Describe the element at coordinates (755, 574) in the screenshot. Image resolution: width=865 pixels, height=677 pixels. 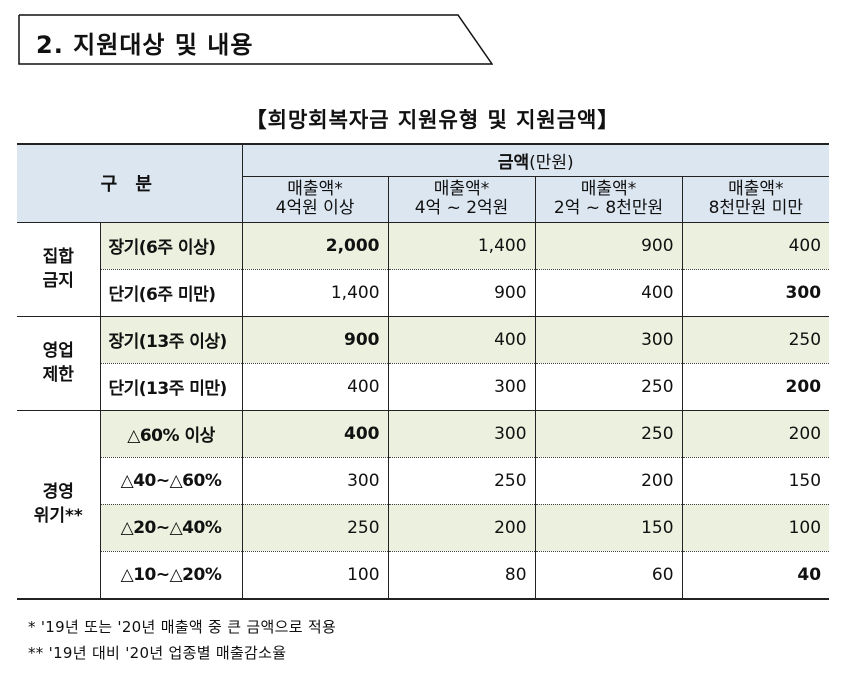
I see `table-cell: 40` at that location.